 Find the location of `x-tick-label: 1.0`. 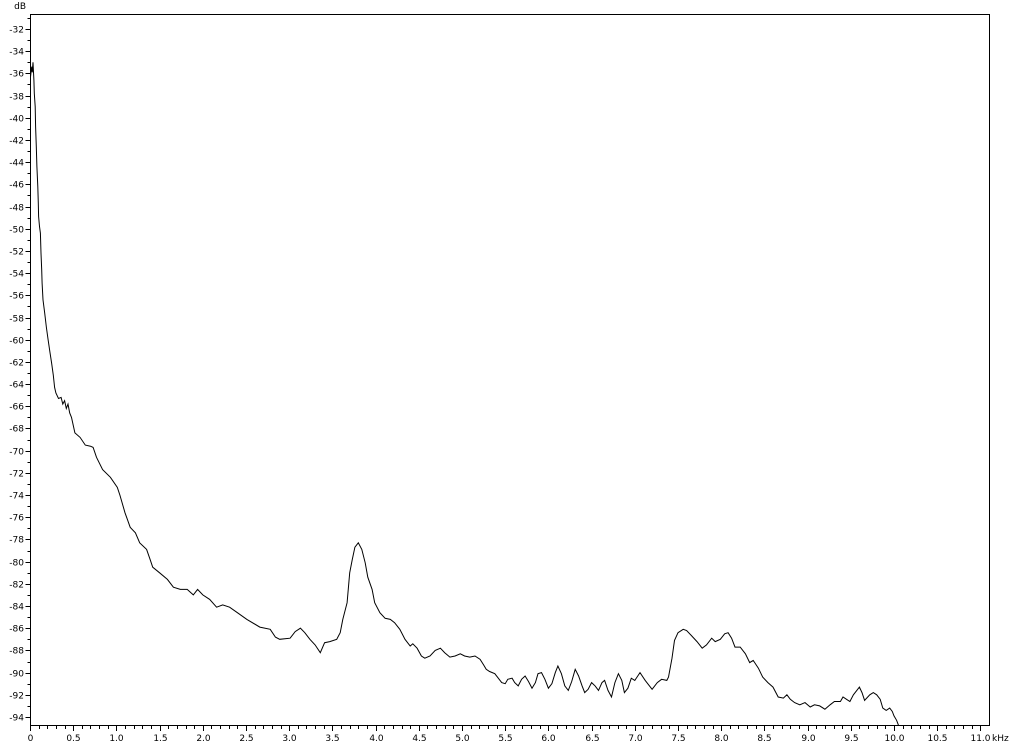

x-tick-label: 1.0 is located at coordinates (116, 739).